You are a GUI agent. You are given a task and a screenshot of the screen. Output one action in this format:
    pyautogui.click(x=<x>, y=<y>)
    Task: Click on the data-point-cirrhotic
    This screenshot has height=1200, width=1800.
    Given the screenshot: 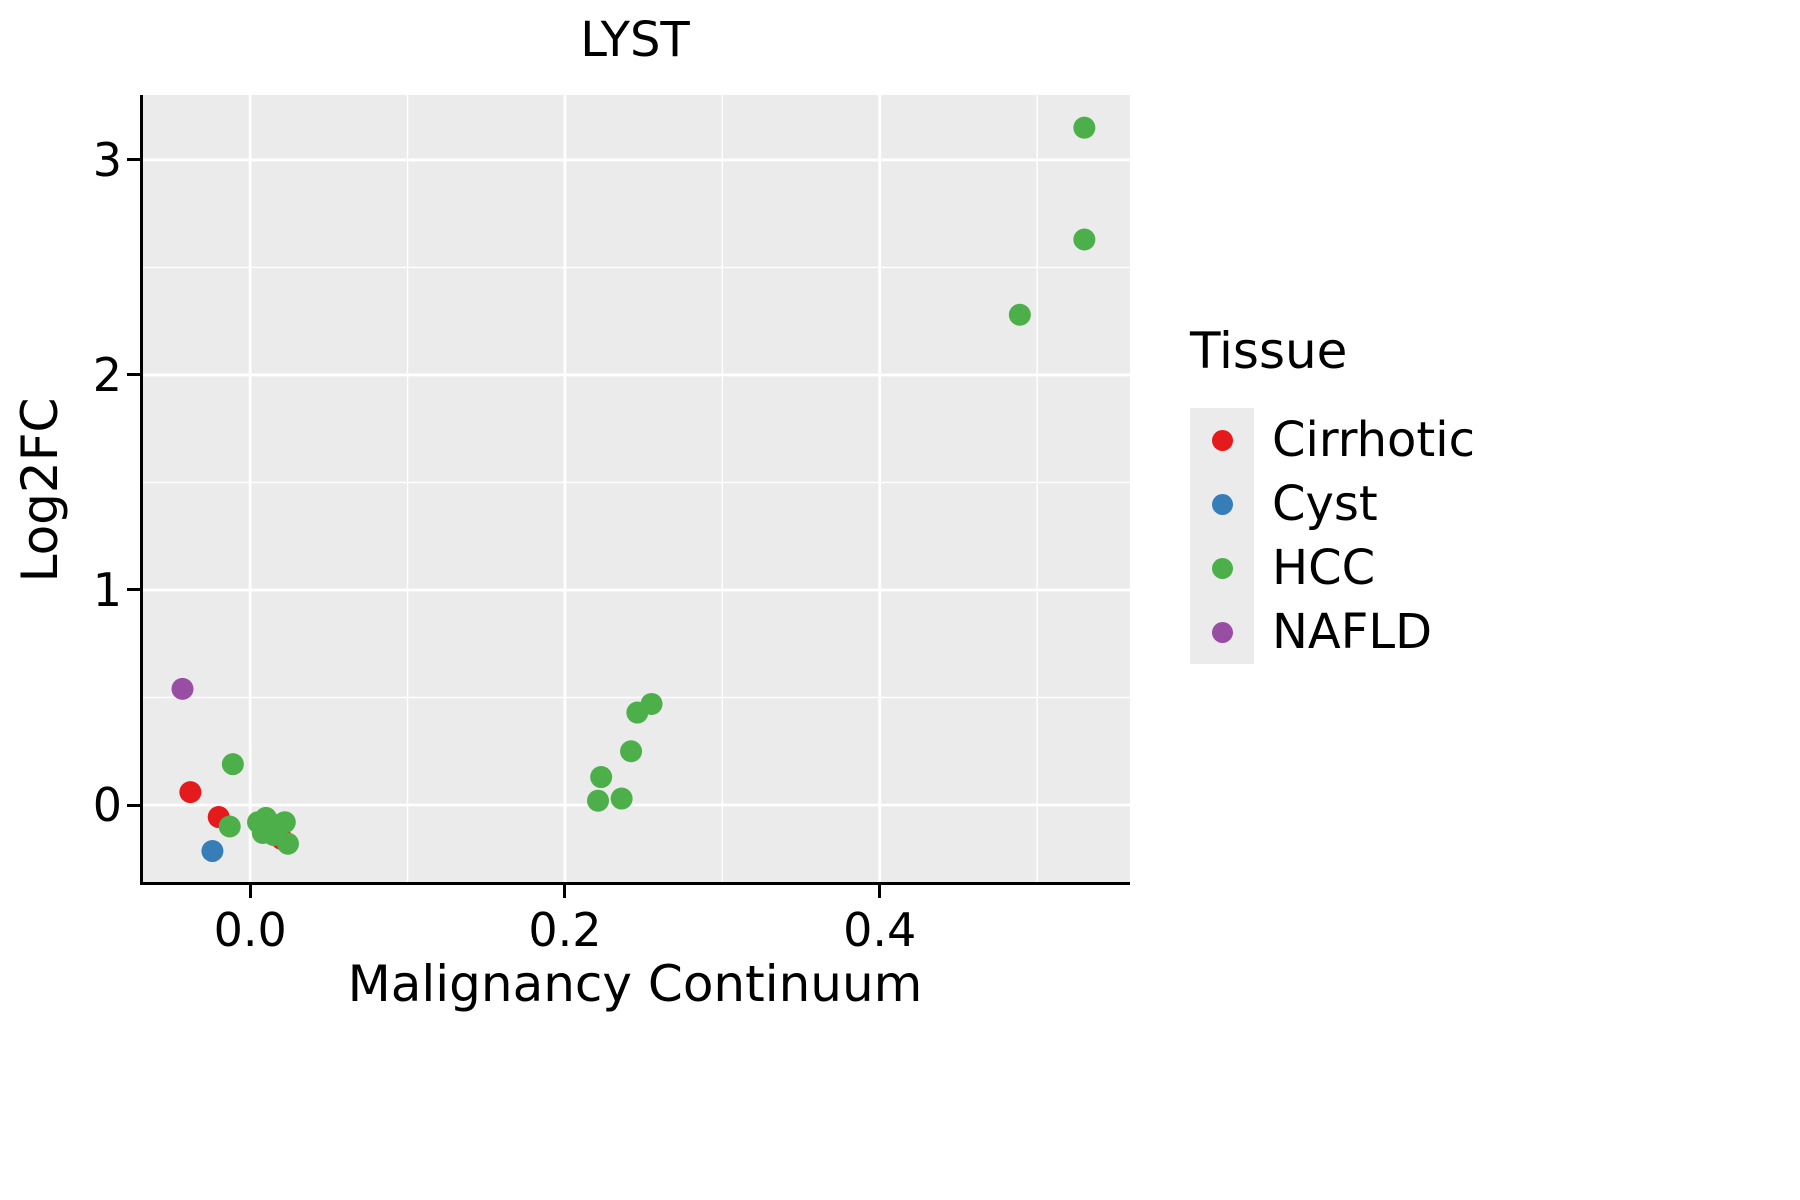 What is the action you would take?
    pyautogui.click(x=190, y=792)
    